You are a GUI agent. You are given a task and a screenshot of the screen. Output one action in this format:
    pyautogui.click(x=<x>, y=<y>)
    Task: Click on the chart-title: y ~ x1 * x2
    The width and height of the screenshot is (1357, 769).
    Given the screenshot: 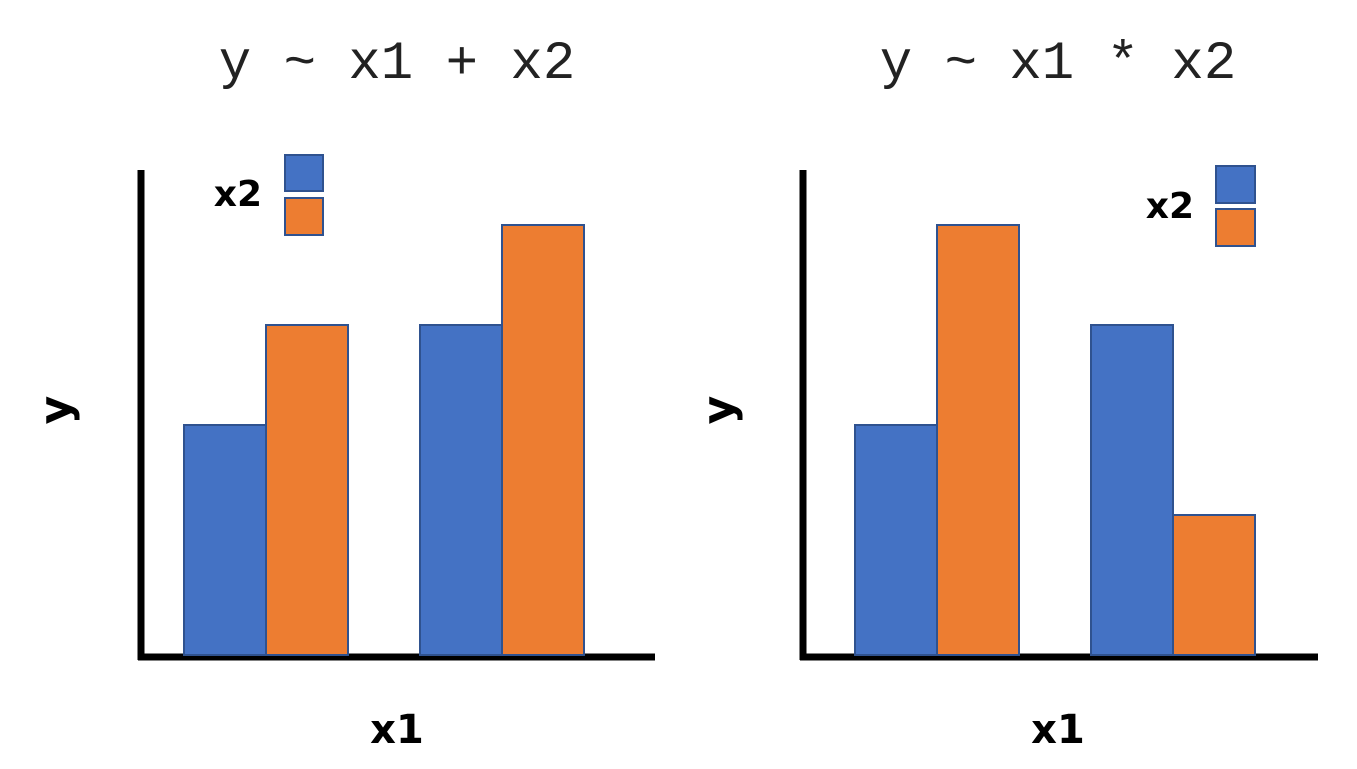 What is the action you would take?
    pyautogui.click(x=1058, y=64)
    